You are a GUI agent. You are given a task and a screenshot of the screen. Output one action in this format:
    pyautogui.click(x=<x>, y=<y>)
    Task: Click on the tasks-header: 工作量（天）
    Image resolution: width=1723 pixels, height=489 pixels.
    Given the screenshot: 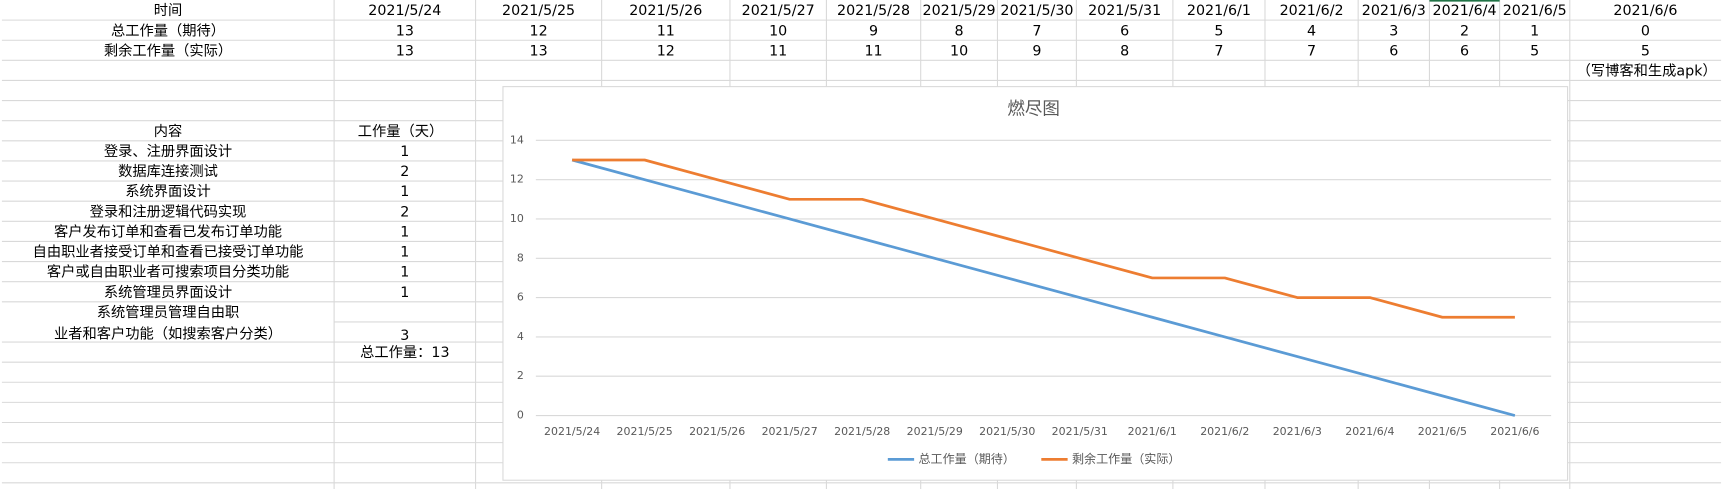 What is the action you would take?
    pyautogui.click(x=401, y=131)
    